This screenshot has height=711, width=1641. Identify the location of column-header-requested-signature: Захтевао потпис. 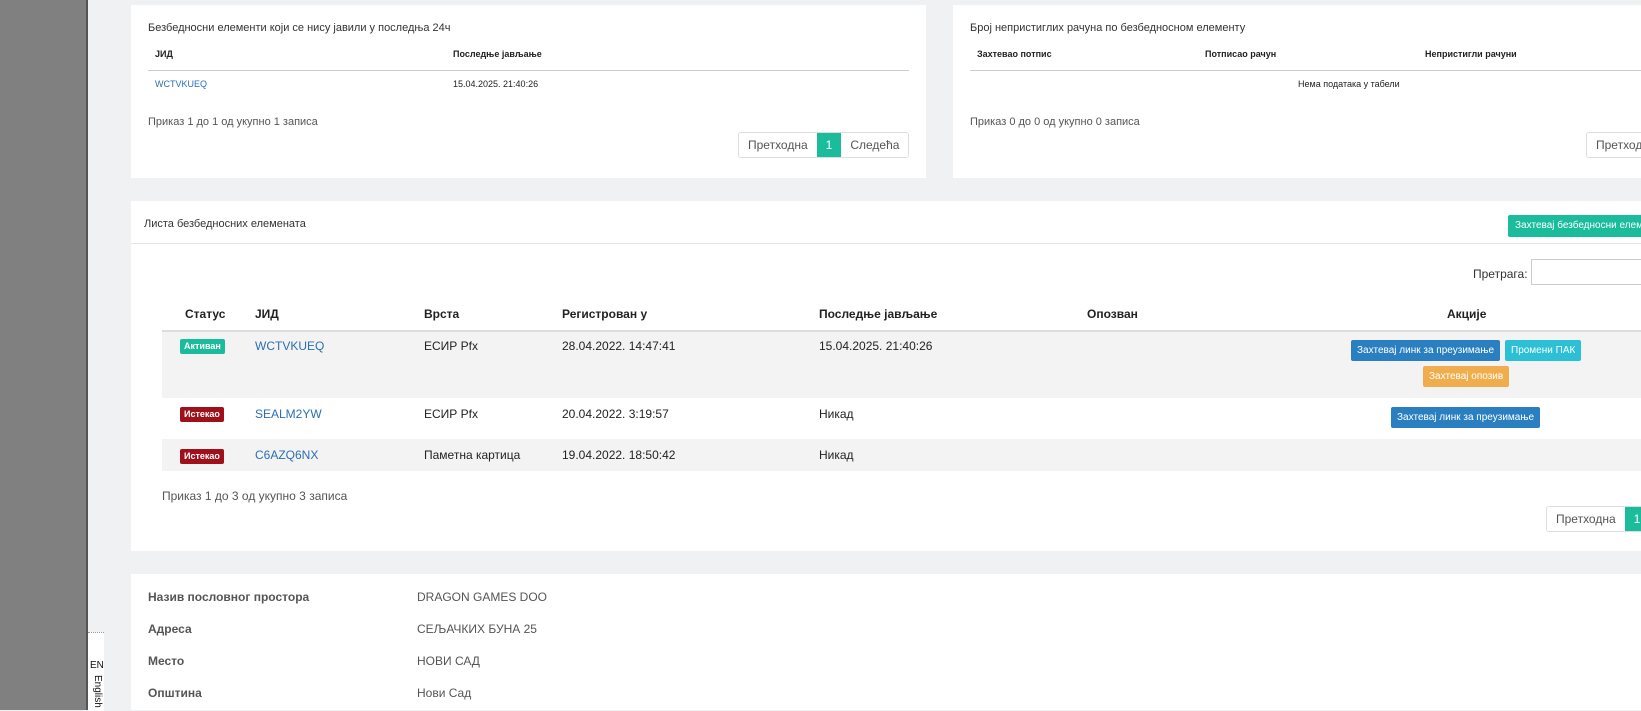
(1014, 54).